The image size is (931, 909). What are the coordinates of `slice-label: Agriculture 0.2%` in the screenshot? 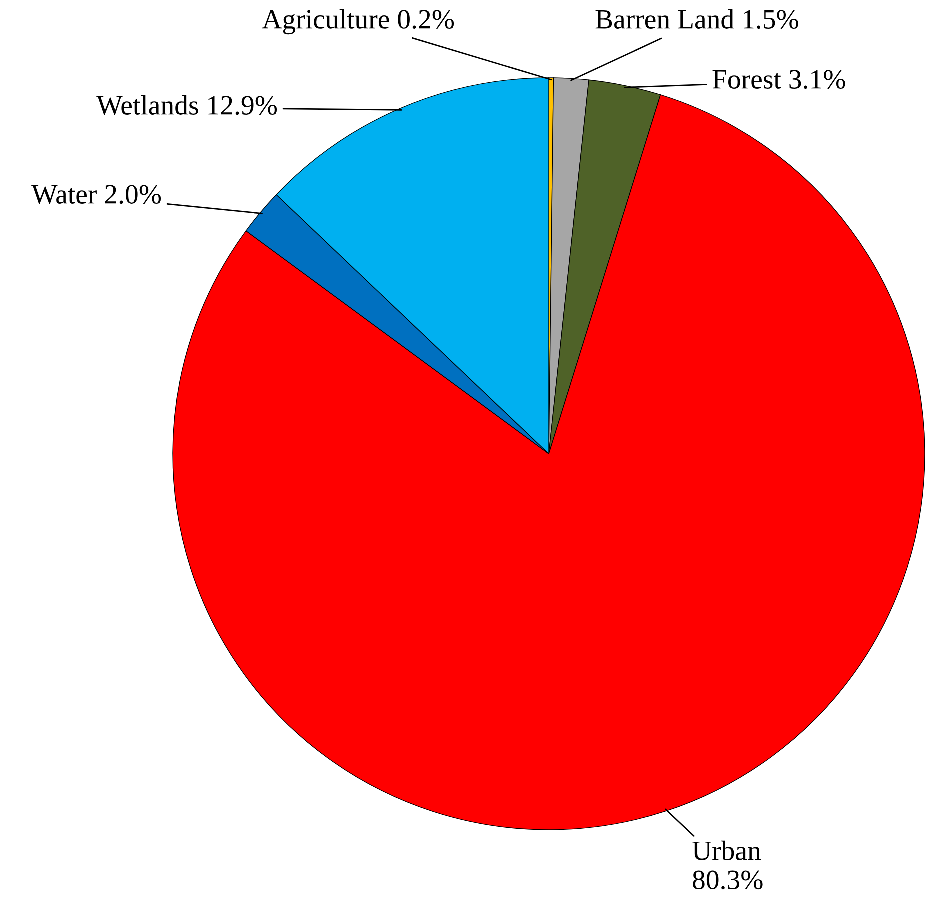 It's located at (358, 22).